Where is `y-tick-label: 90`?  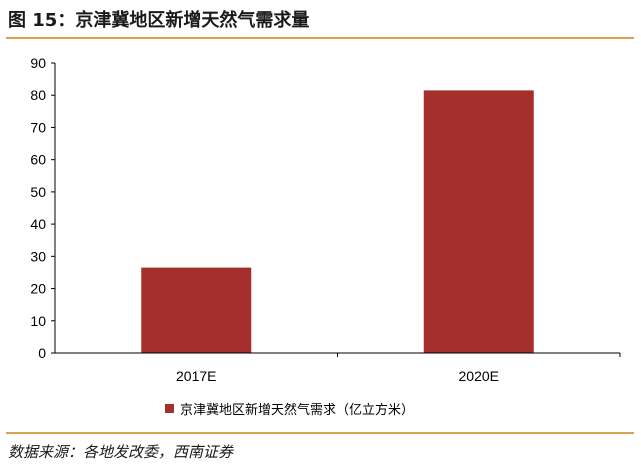
y-tick-label: 90 is located at coordinates (38, 63).